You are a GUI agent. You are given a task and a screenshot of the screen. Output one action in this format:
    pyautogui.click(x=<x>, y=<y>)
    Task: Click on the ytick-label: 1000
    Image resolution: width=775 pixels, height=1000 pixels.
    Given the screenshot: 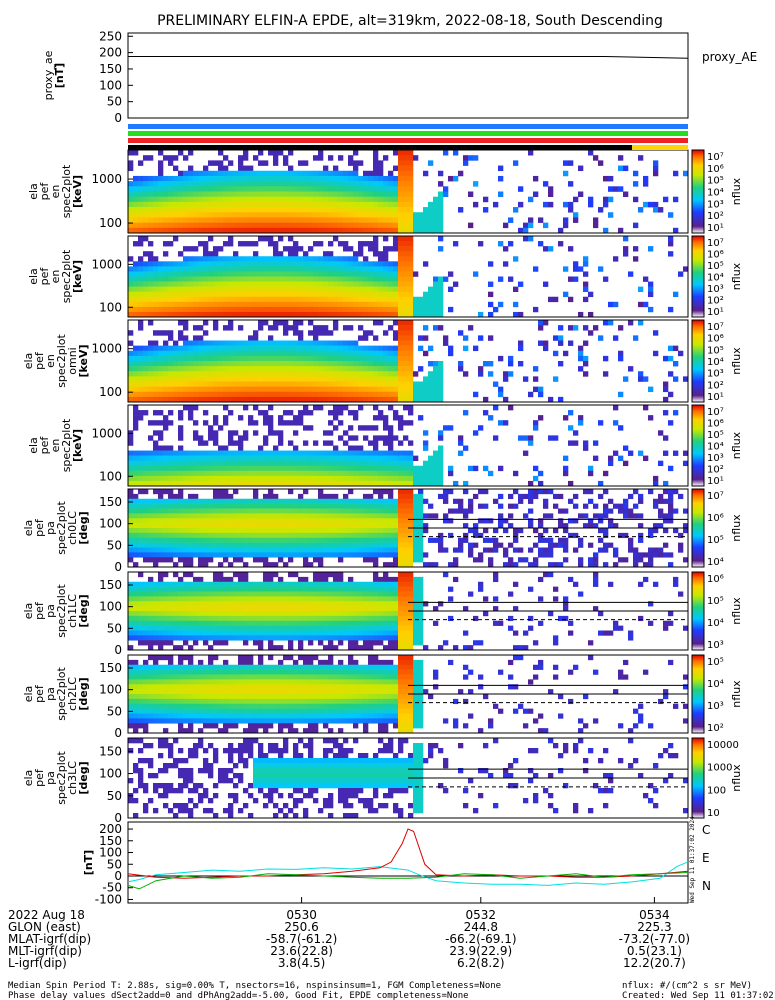 What is the action you would take?
    pyautogui.click(x=106, y=179)
    